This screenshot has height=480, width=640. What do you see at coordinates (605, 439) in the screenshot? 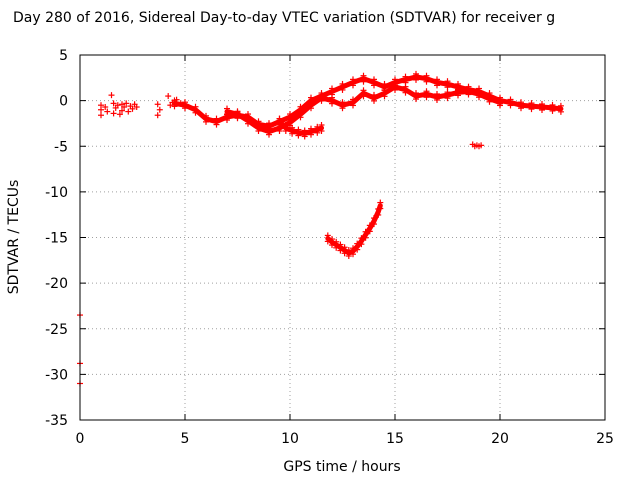
I see `x-tick-label: 25` at bounding box center [605, 439].